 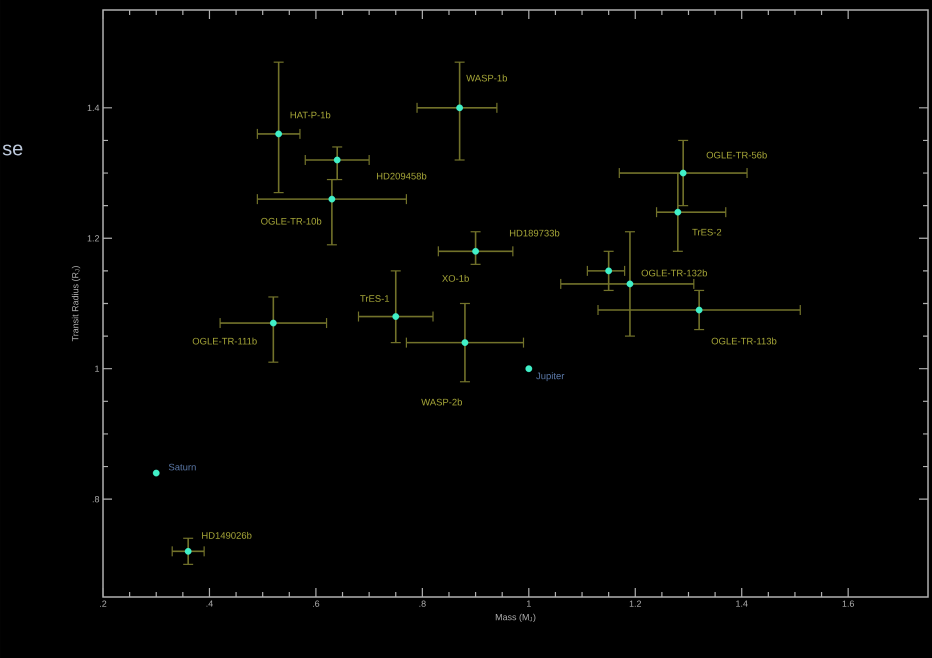 I want to click on y-tick-label: 1, so click(x=97, y=369).